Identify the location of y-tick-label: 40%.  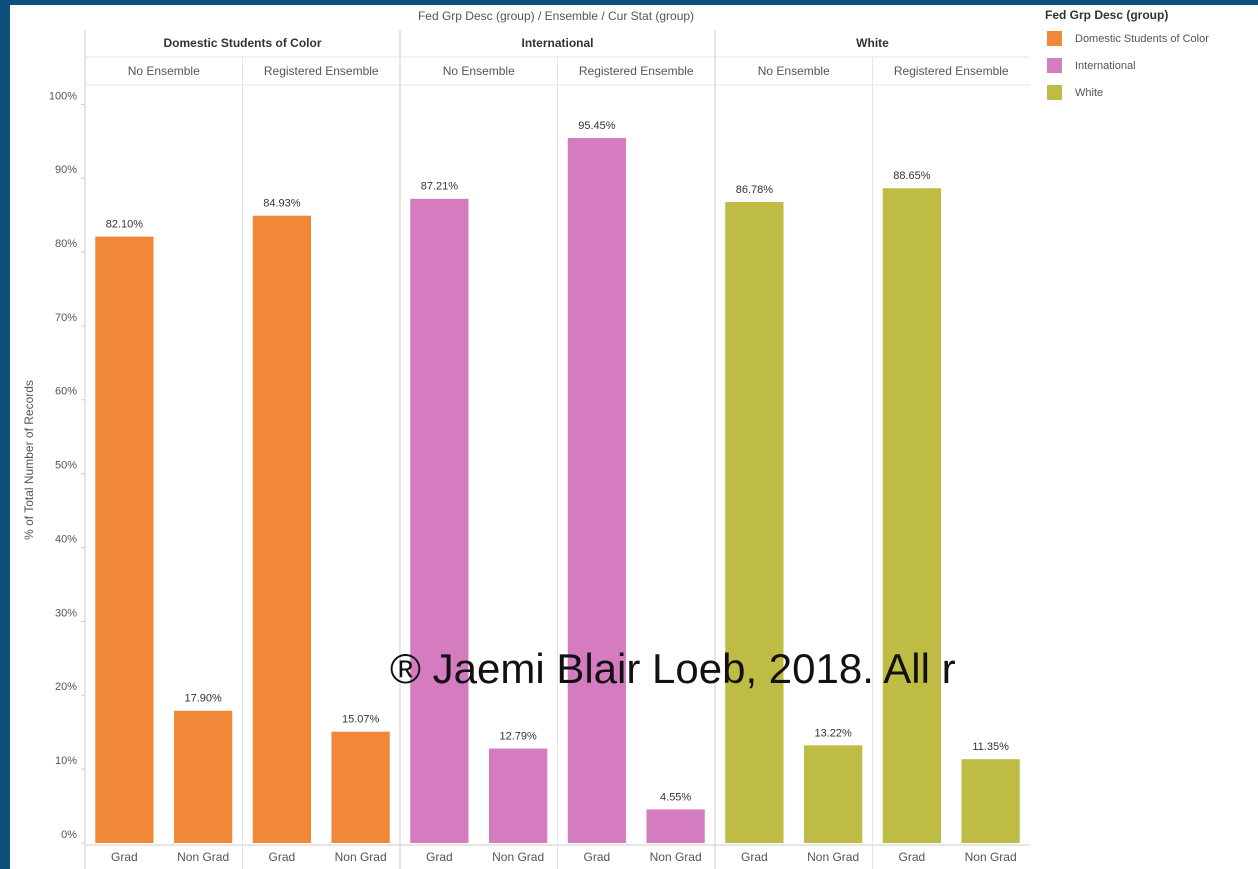
(66, 539).